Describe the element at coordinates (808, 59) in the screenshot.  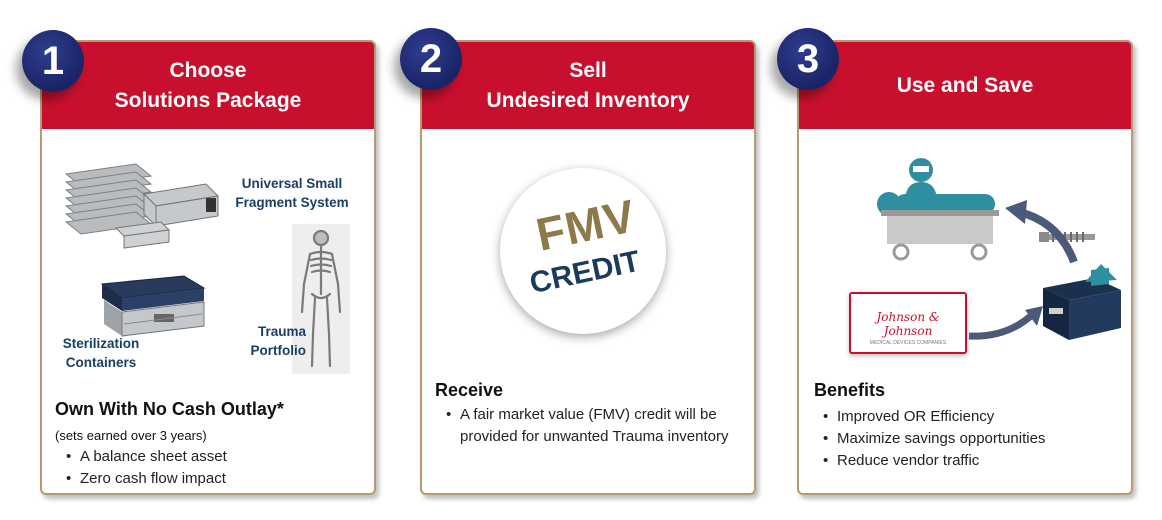
I see `step-3-badge: 3` at that location.